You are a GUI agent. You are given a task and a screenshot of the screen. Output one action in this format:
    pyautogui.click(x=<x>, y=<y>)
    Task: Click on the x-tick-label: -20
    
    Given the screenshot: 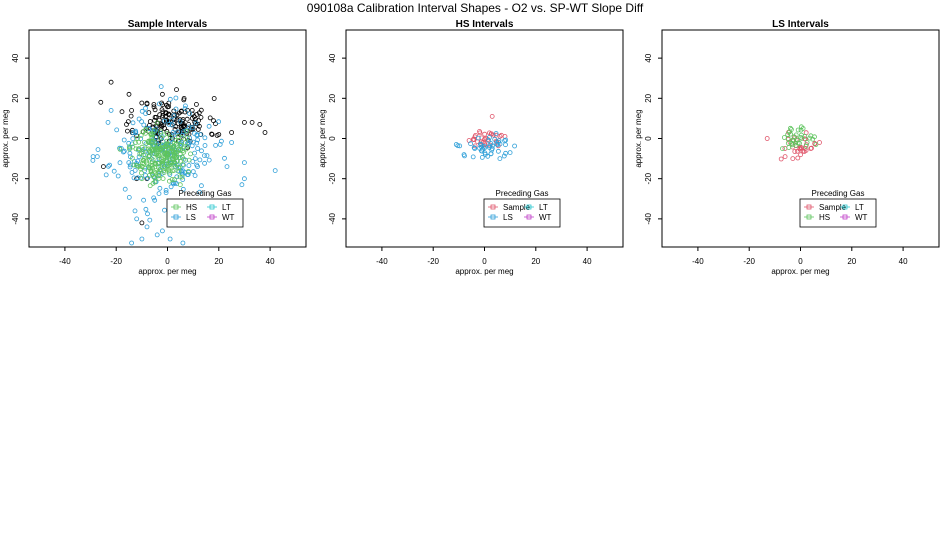 What is the action you would take?
    pyautogui.click(x=749, y=261)
    